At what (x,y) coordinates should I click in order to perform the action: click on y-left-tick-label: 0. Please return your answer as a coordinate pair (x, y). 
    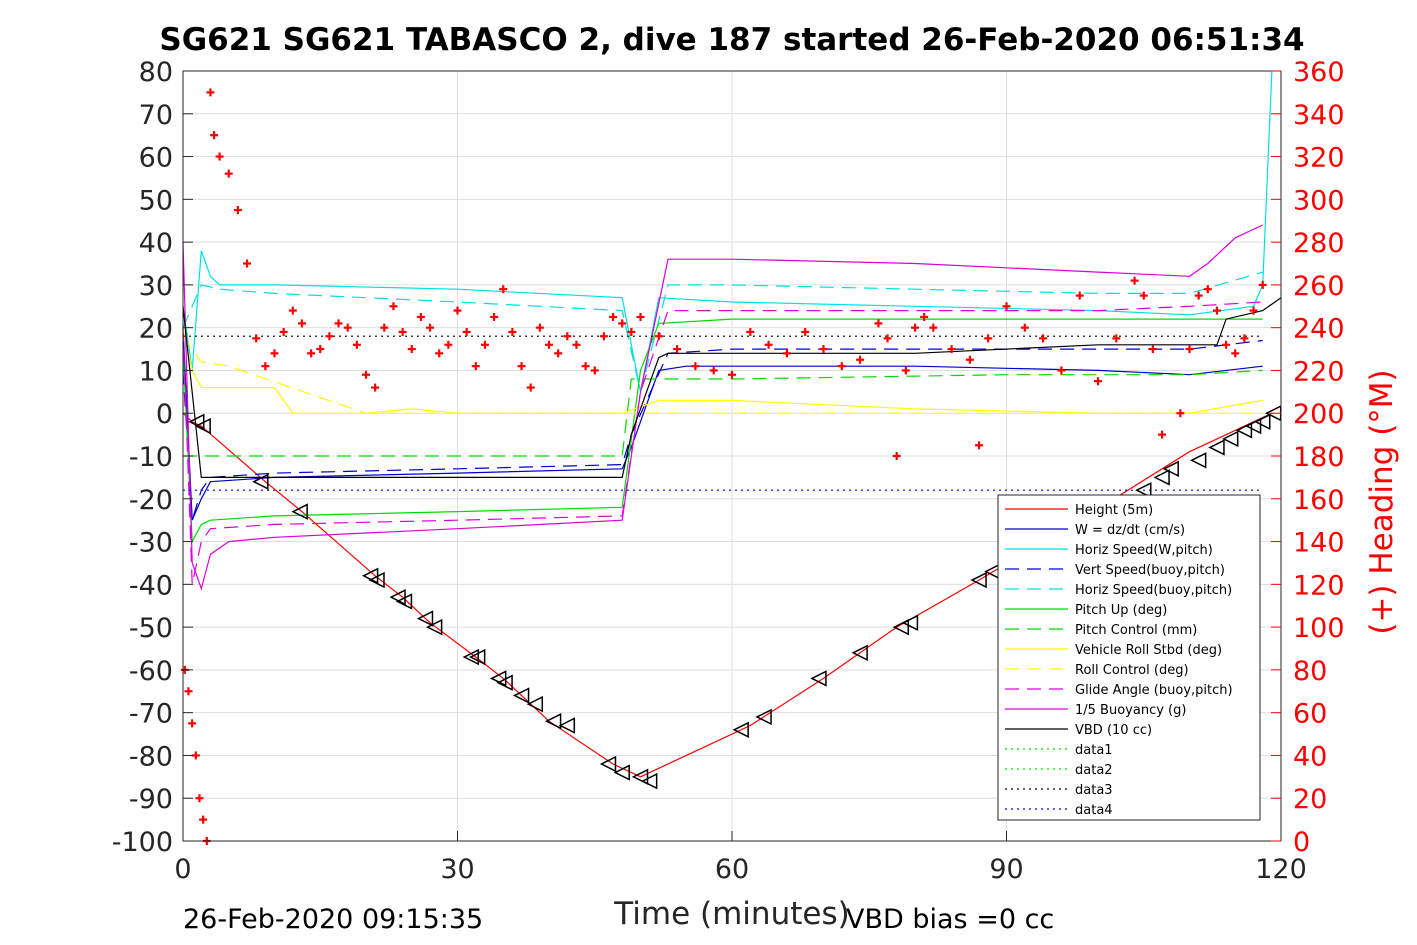
    Looking at the image, I should click on (164, 414).